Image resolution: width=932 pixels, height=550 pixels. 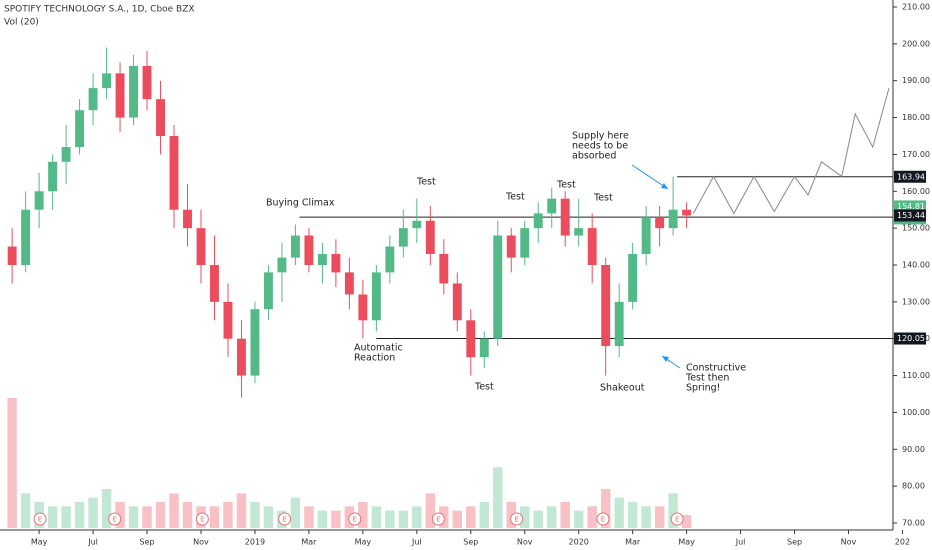 What do you see at coordinates (600, 146) in the screenshot?
I see `annotation: needs to be` at bounding box center [600, 146].